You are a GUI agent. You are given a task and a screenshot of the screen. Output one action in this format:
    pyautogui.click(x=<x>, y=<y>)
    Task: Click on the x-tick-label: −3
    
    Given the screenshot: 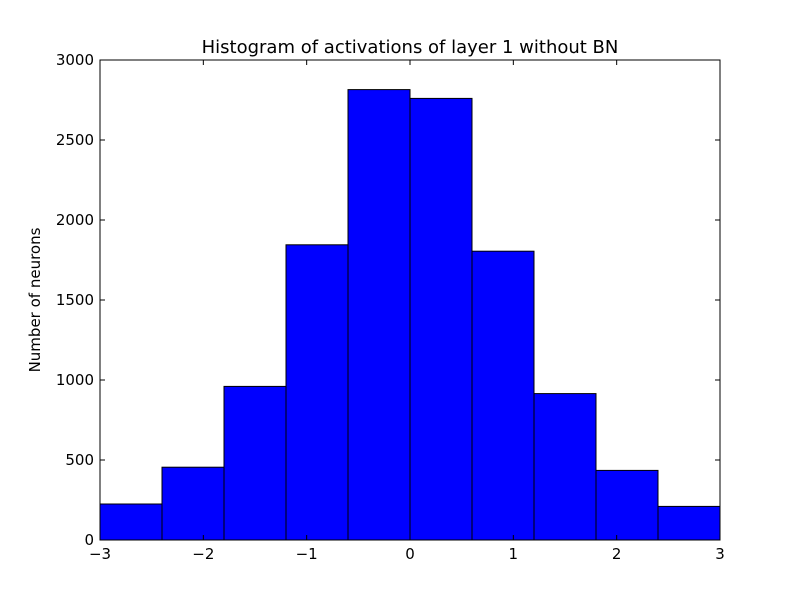 What is the action you would take?
    pyautogui.click(x=100, y=554)
    